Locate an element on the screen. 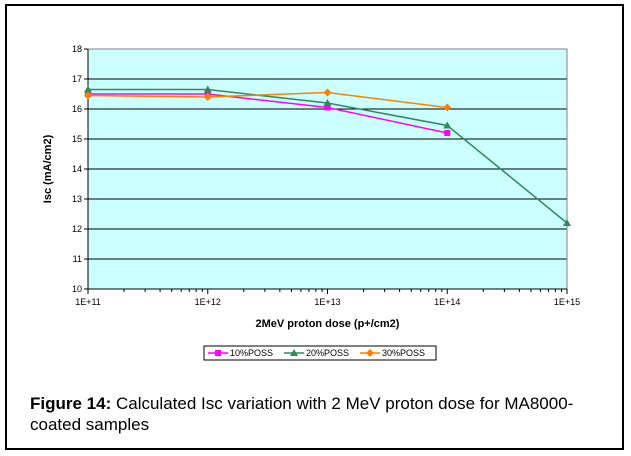 This screenshot has width=631, height=456. x-tick-label: 1E+11 is located at coordinates (88, 302).